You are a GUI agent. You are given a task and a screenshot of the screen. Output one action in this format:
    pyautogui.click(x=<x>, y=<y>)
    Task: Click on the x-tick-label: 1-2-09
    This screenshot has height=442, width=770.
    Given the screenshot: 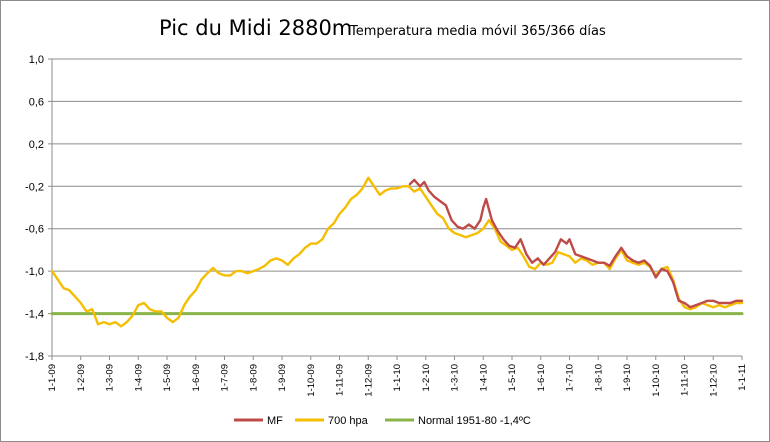 What is the action you would take?
    pyautogui.click(x=81, y=377)
    